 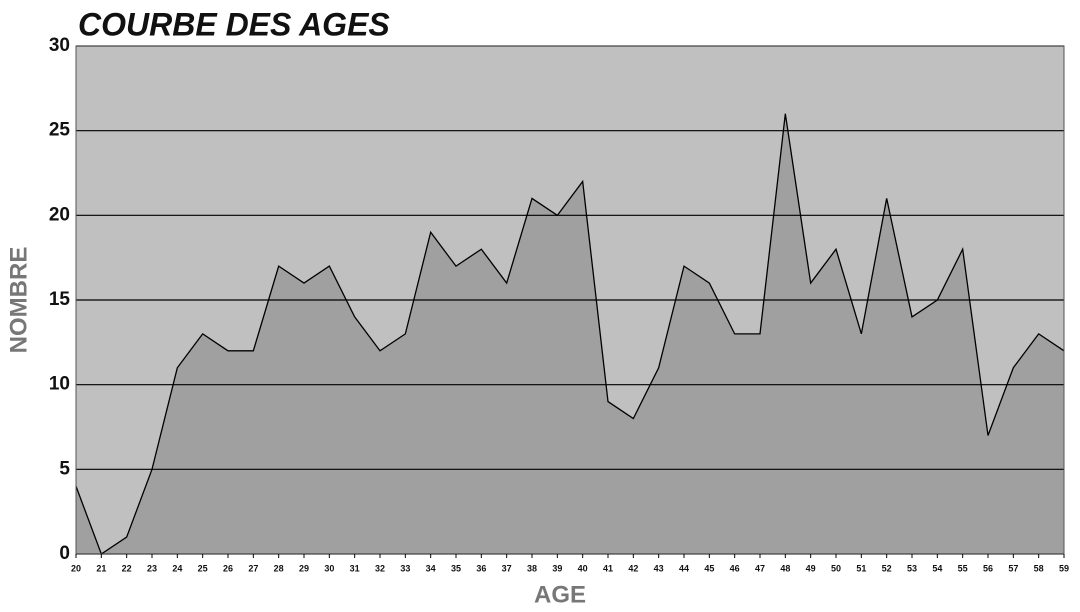 What do you see at coordinates (963, 568) in the screenshot?
I see `x-tick-label: 55` at bounding box center [963, 568].